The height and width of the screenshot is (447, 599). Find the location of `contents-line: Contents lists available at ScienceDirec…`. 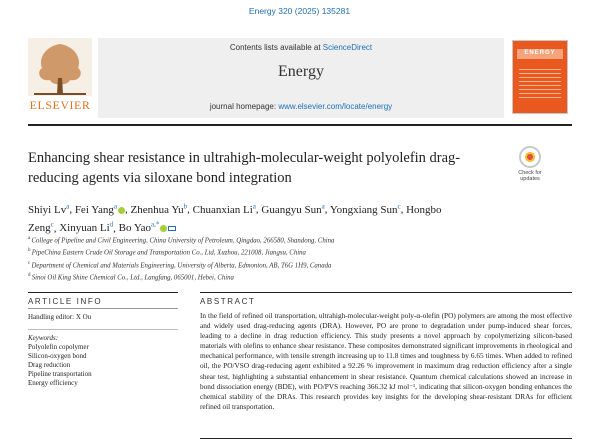

contents-line: Contents lists available at ScienceDirec… is located at coordinates (301, 47).